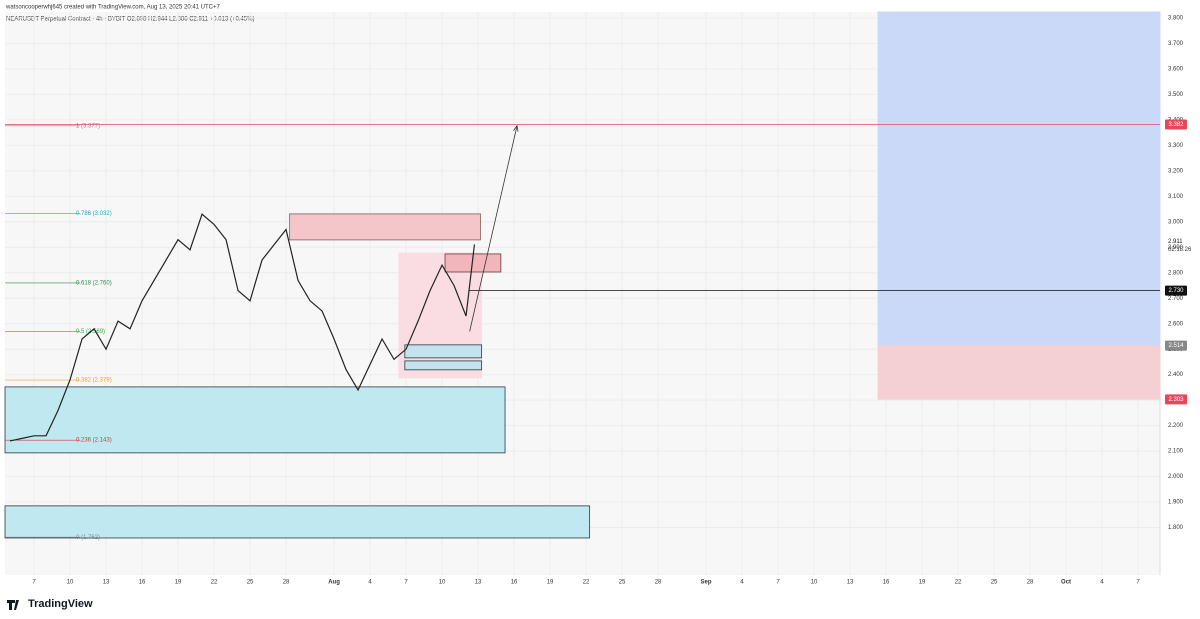 The image size is (1200, 619). What do you see at coordinates (94, 441) in the screenshot?
I see `fib-label: 0.236 (2.143)` at bounding box center [94, 441].